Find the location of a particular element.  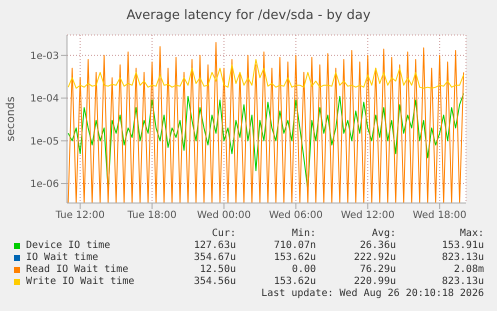

legend-label: Write IO Wait time is located at coordinates (80, 282).